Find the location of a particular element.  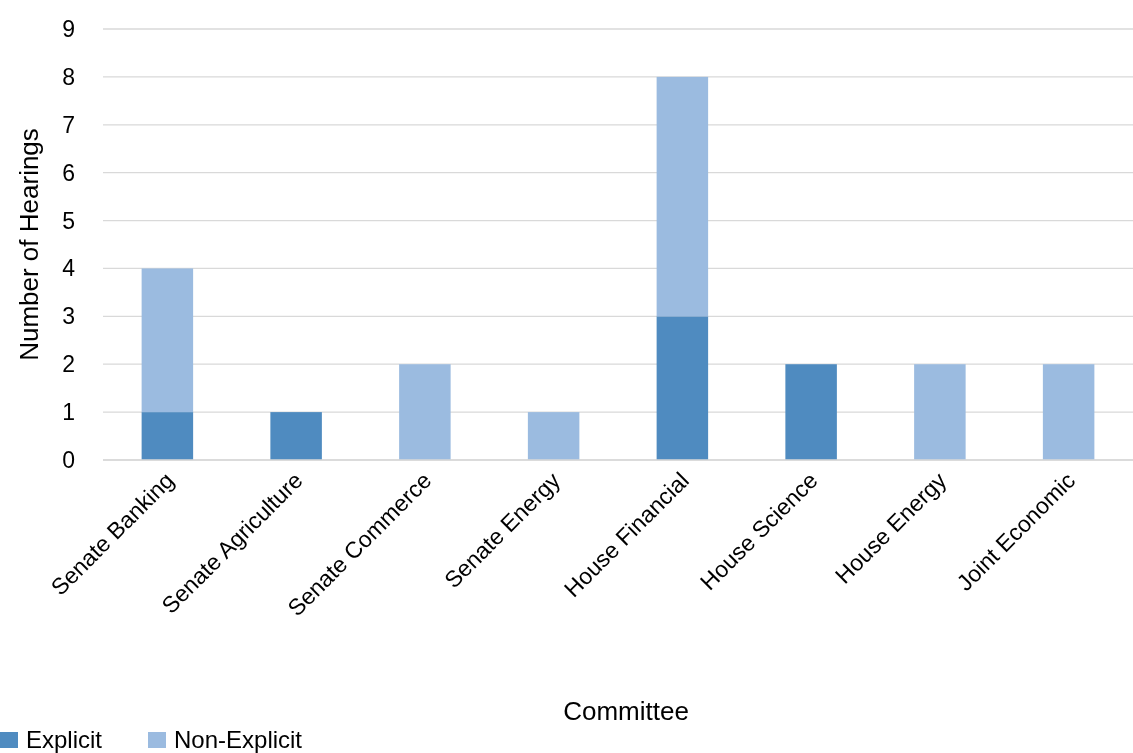

y-tick-label: 5 is located at coordinates (68, 220).